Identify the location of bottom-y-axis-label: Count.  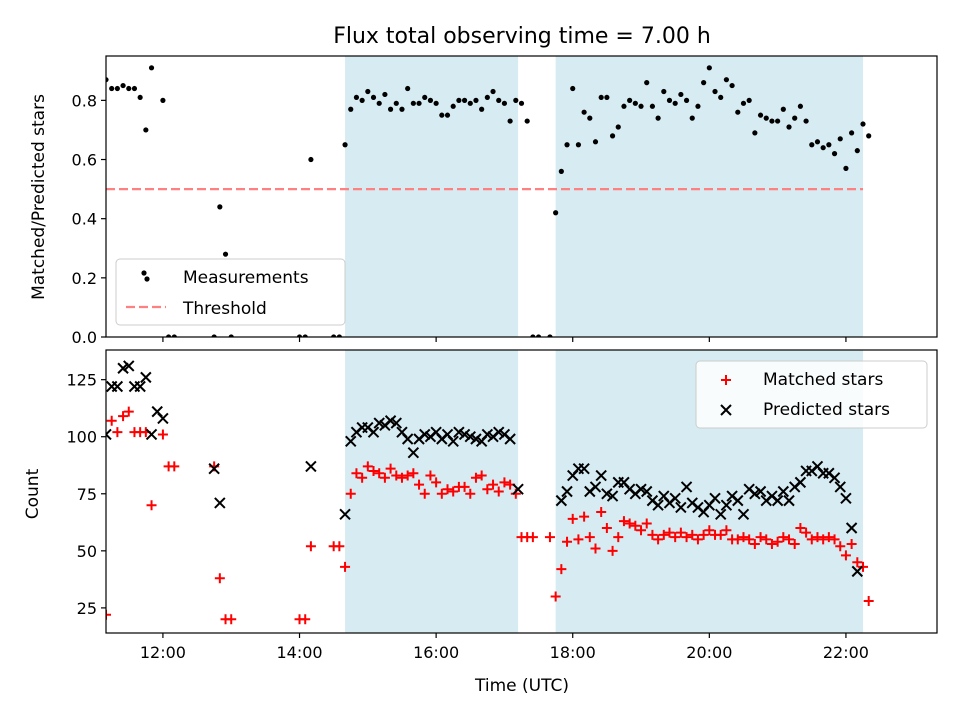
(33, 493).